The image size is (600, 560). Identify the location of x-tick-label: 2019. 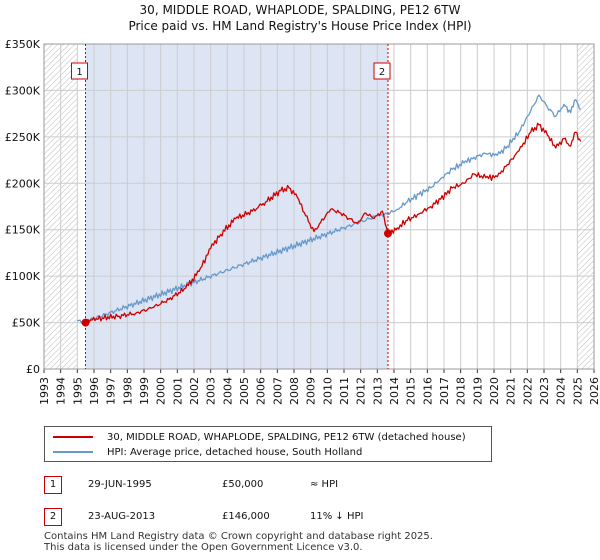
(477, 391).